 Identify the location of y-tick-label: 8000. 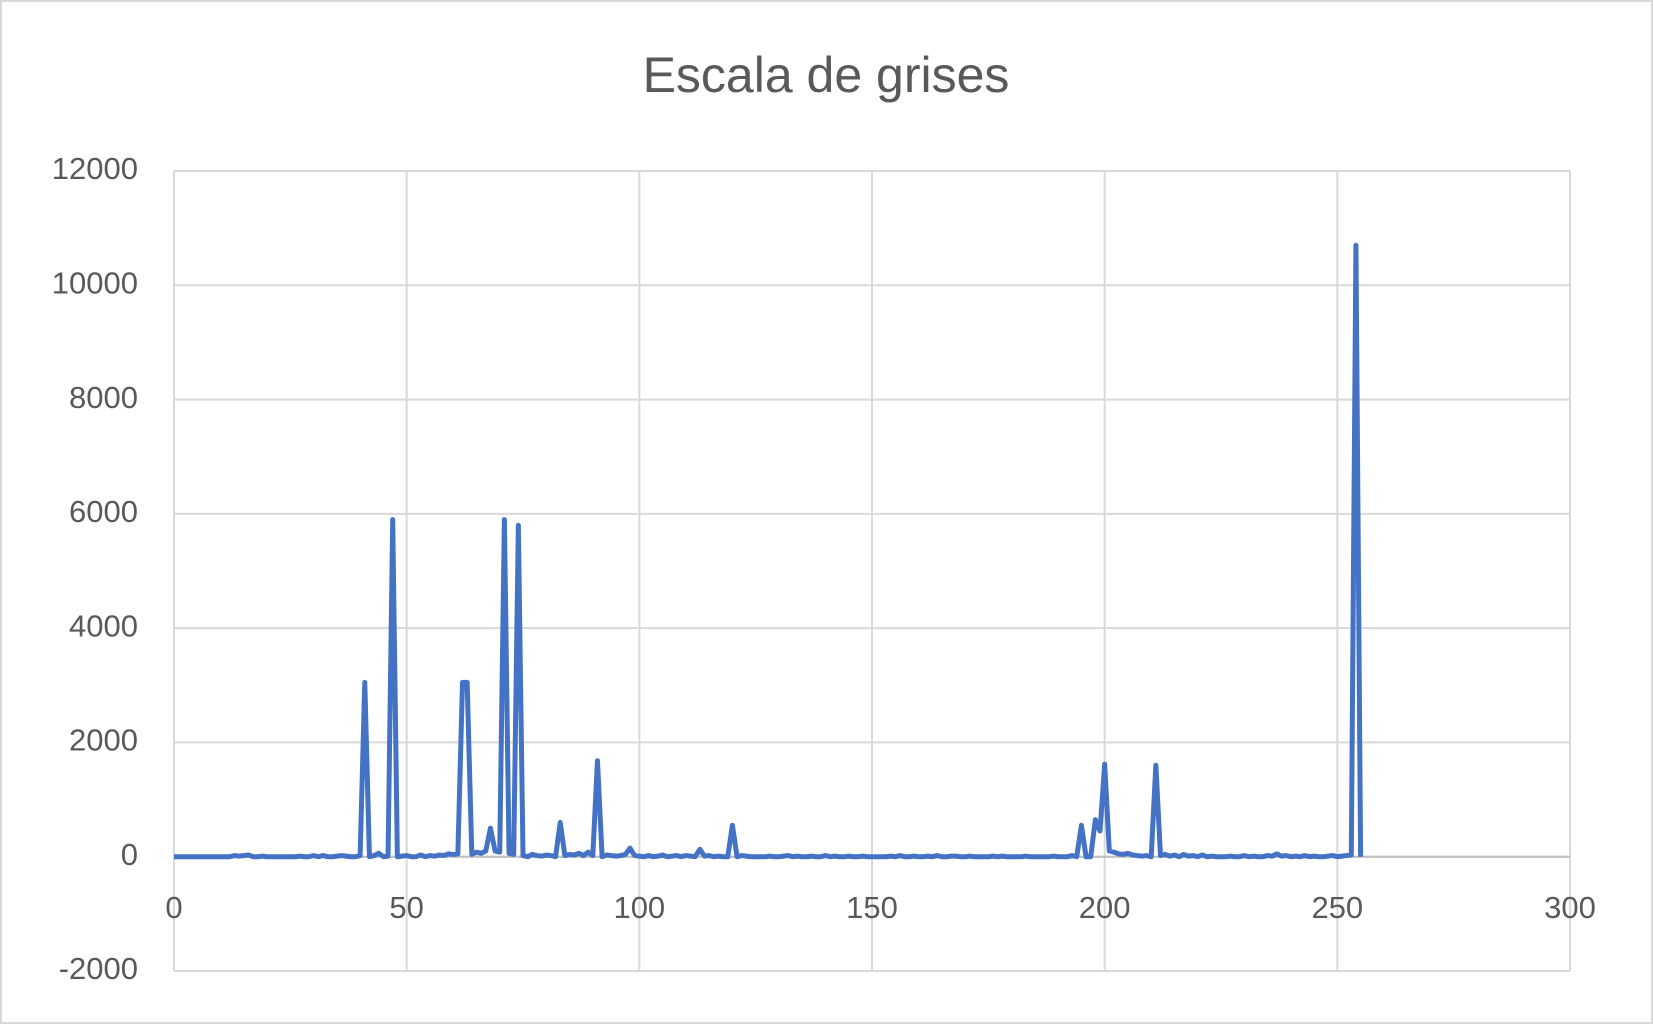
(103, 397).